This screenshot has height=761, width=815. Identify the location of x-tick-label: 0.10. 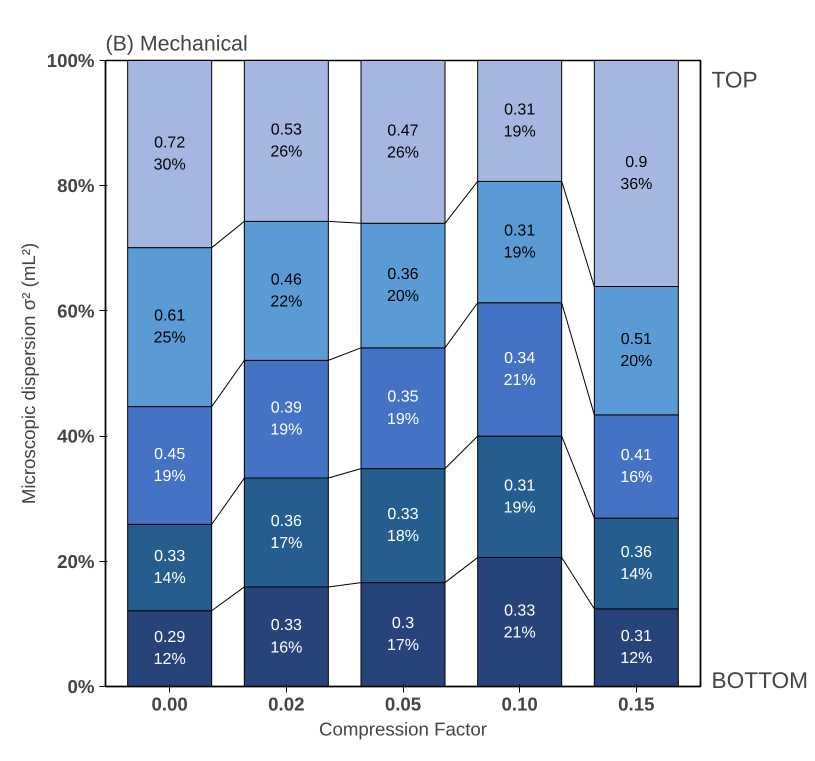
(520, 704).